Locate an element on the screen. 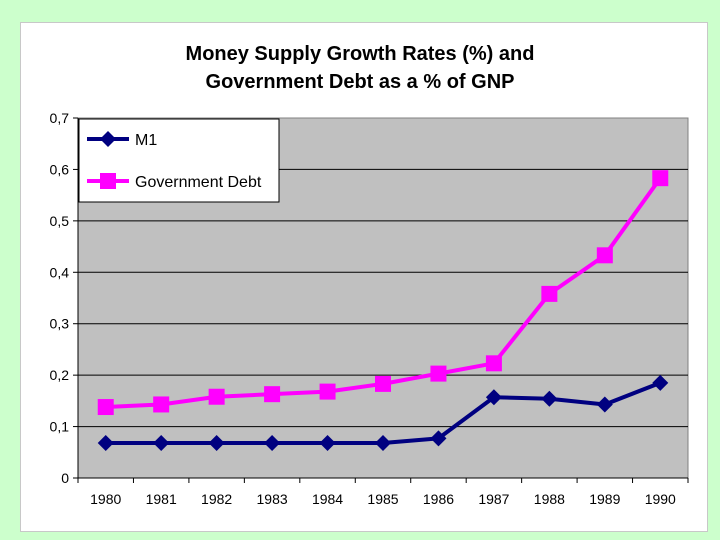 This screenshot has width=720, height=540. x-tick-label: 1987 is located at coordinates (493, 499).